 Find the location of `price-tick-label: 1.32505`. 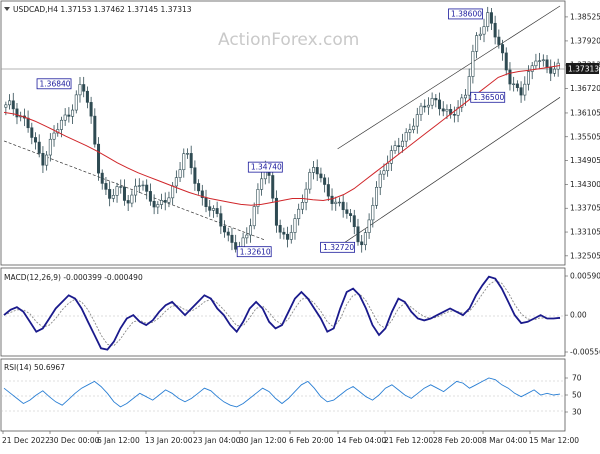

price-tick-label: 1.32505 is located at coordinates (585, 255).